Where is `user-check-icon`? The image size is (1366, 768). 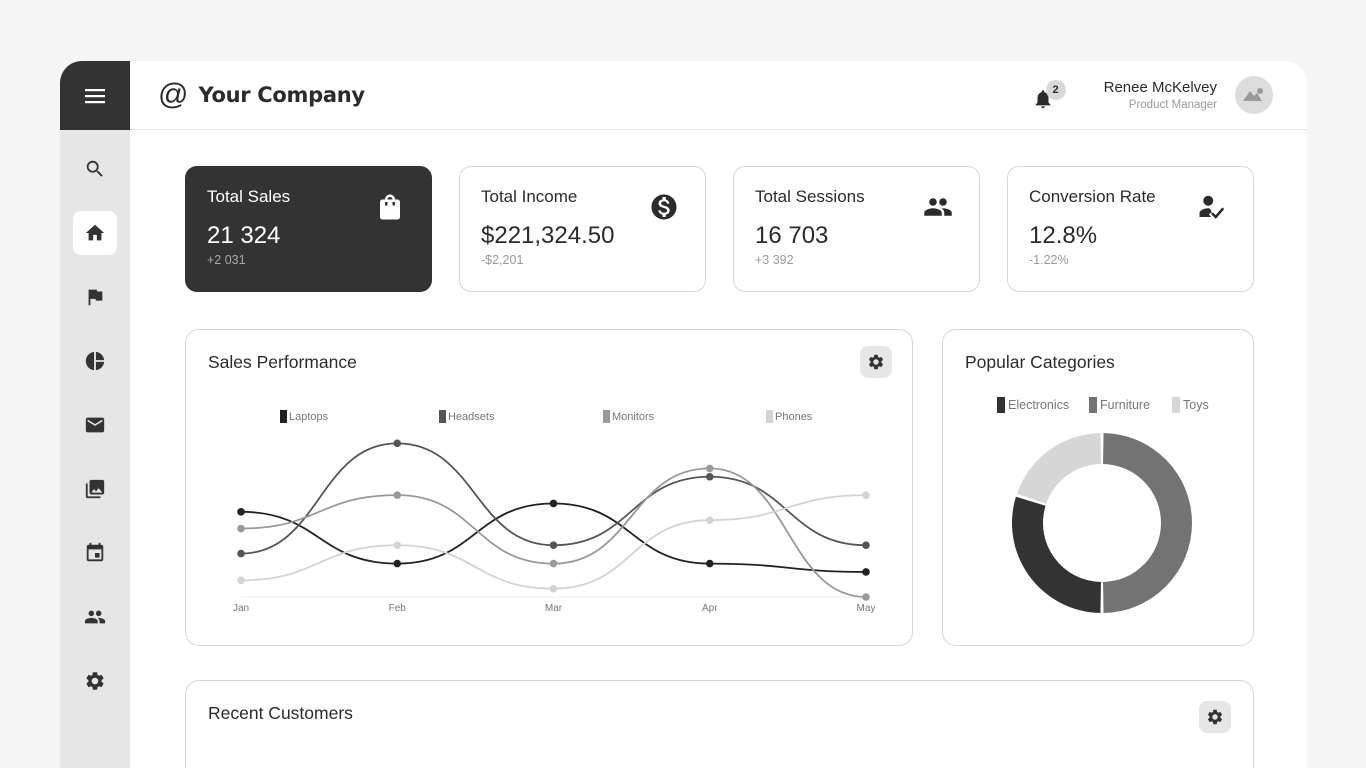 user-check-icon is located at coordinates (1212, 207).